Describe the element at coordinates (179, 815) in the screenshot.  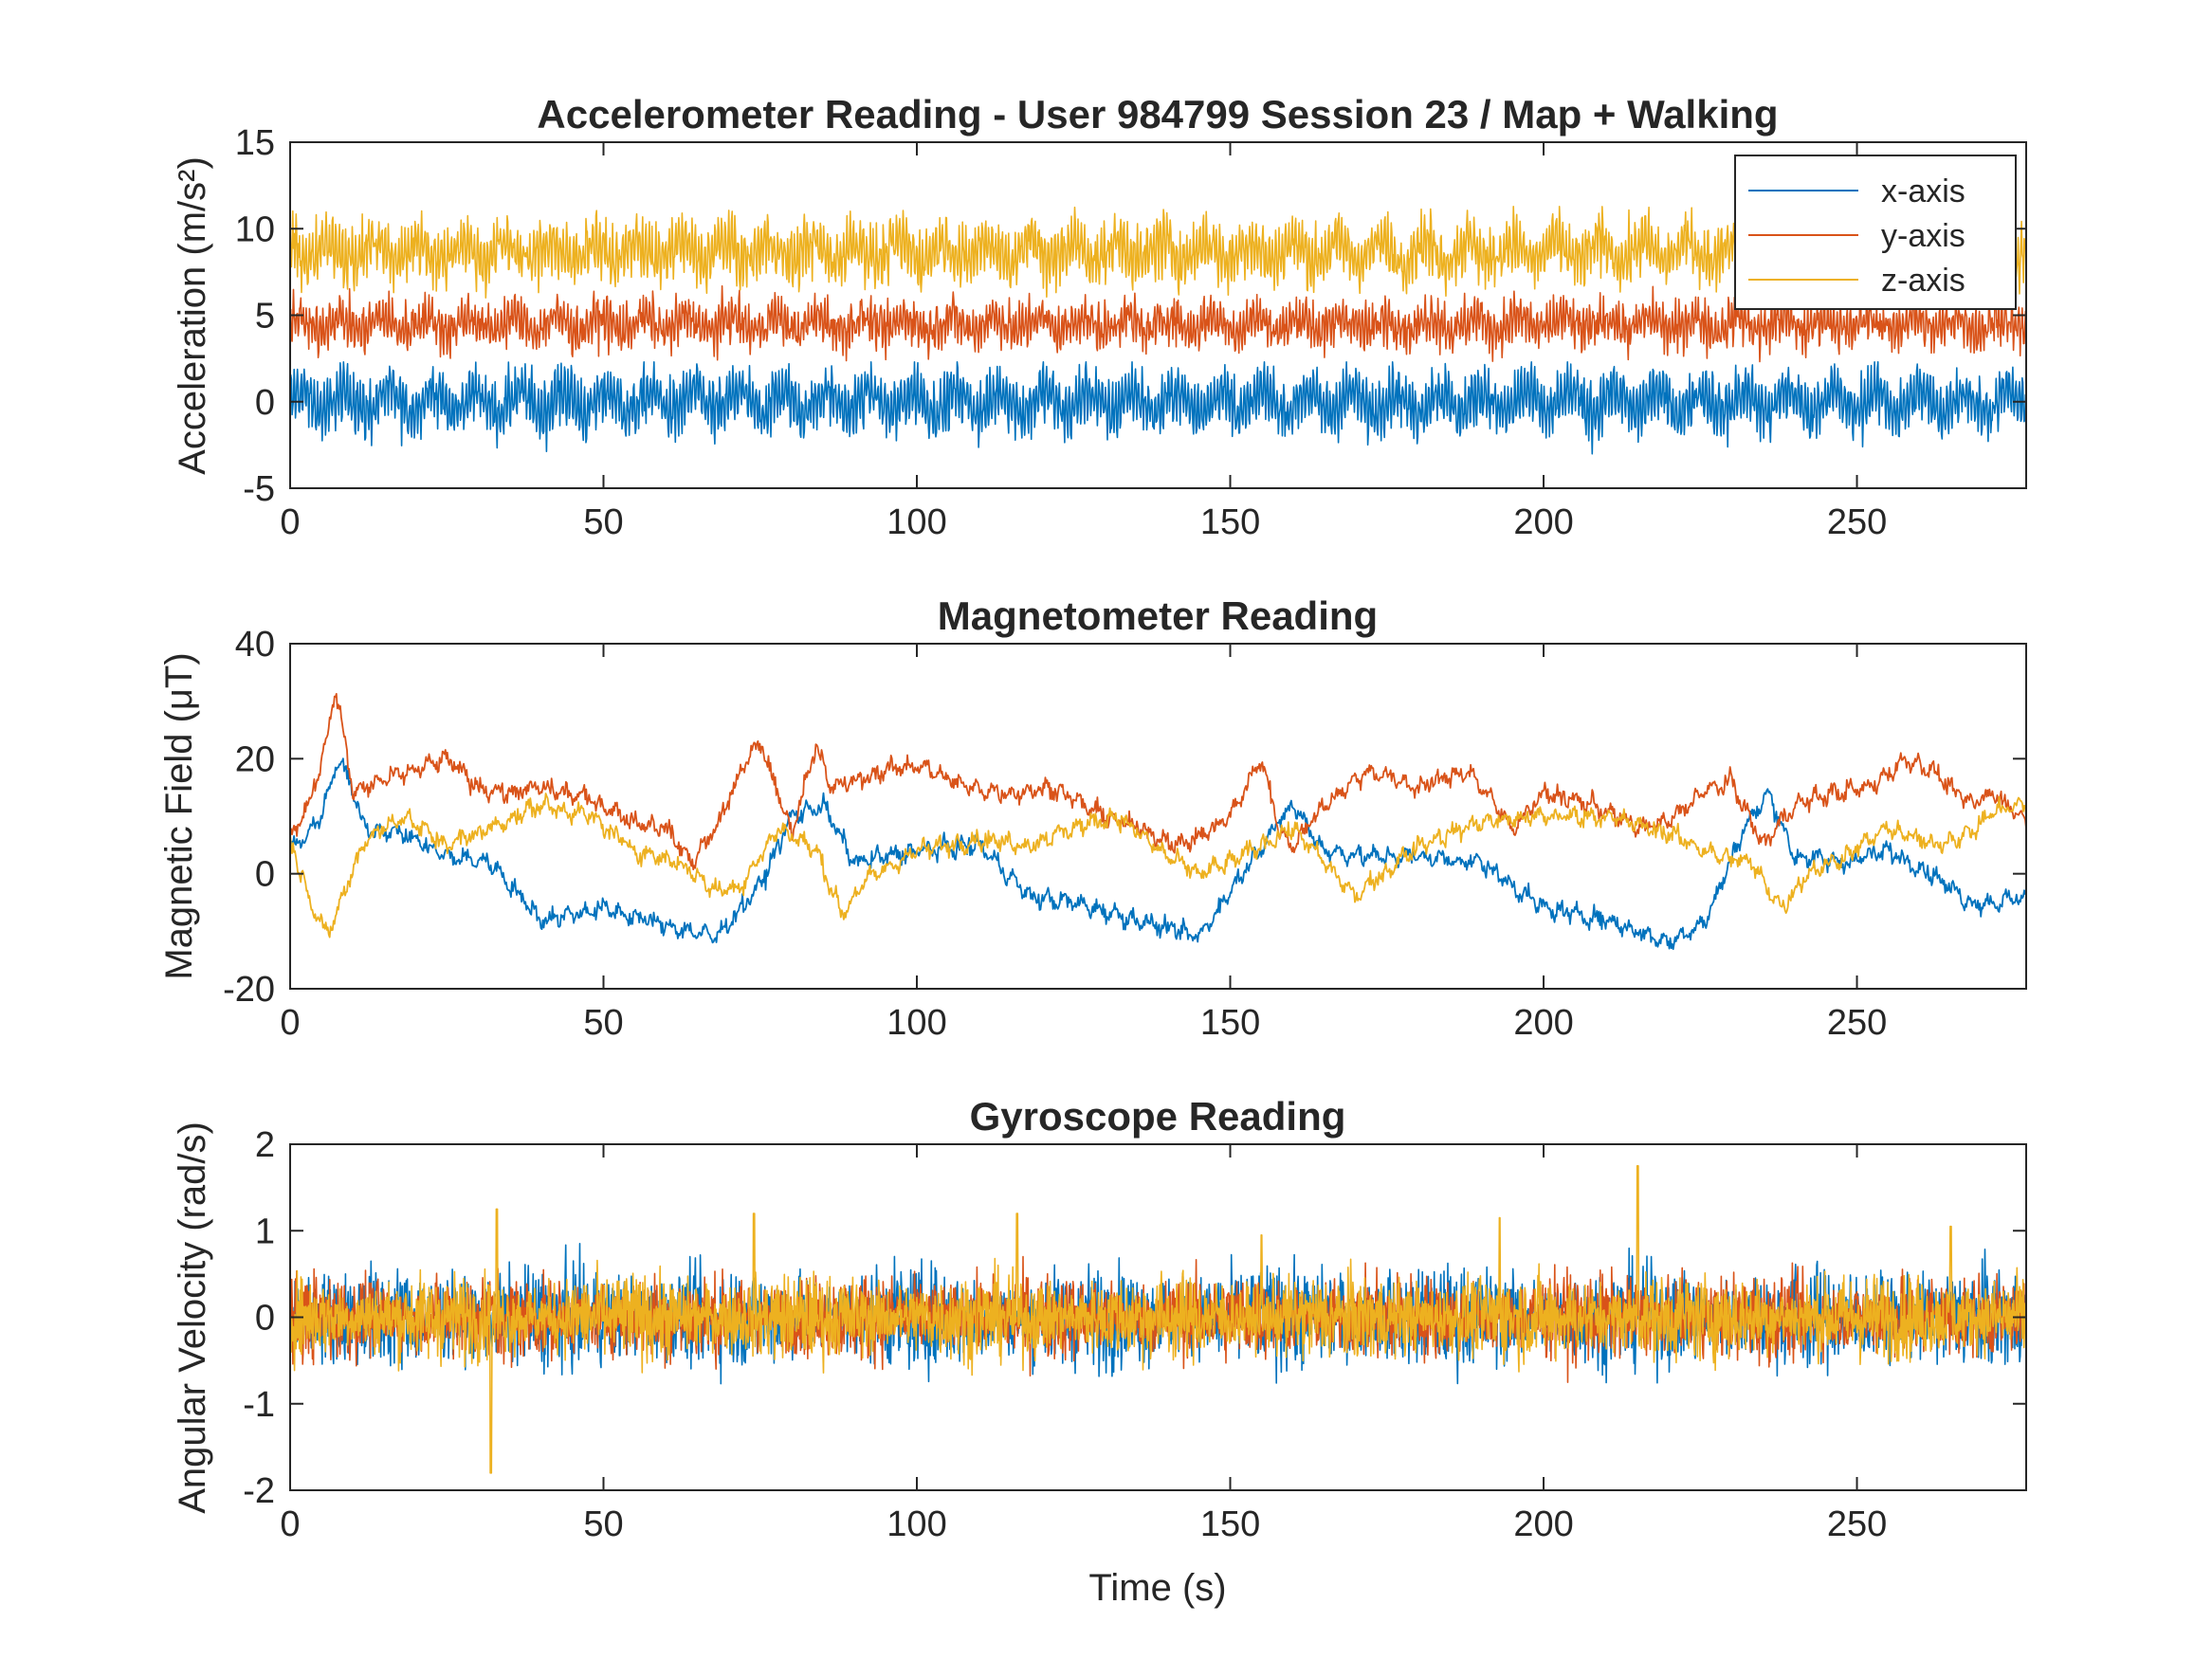
I see `magnetometer-y-label: Magnetic Field (μT)` at that location.